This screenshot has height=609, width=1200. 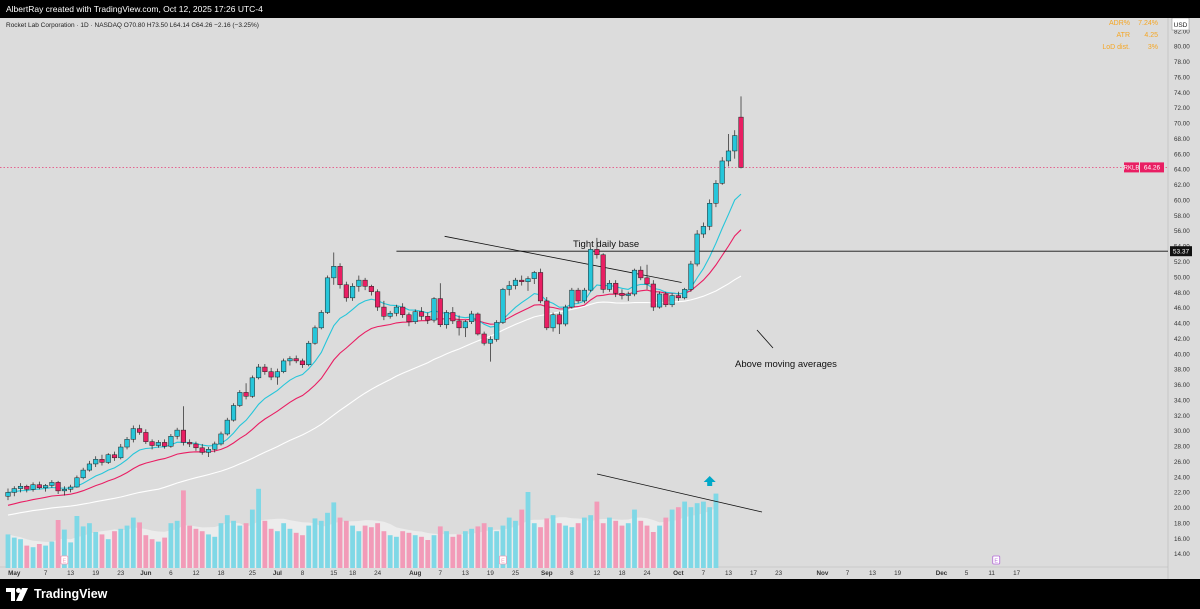 What do you see at coordinates (1017, 573) in the screenshot?
I see `x-tick-label: 17` at bounding box center [1017, 573].